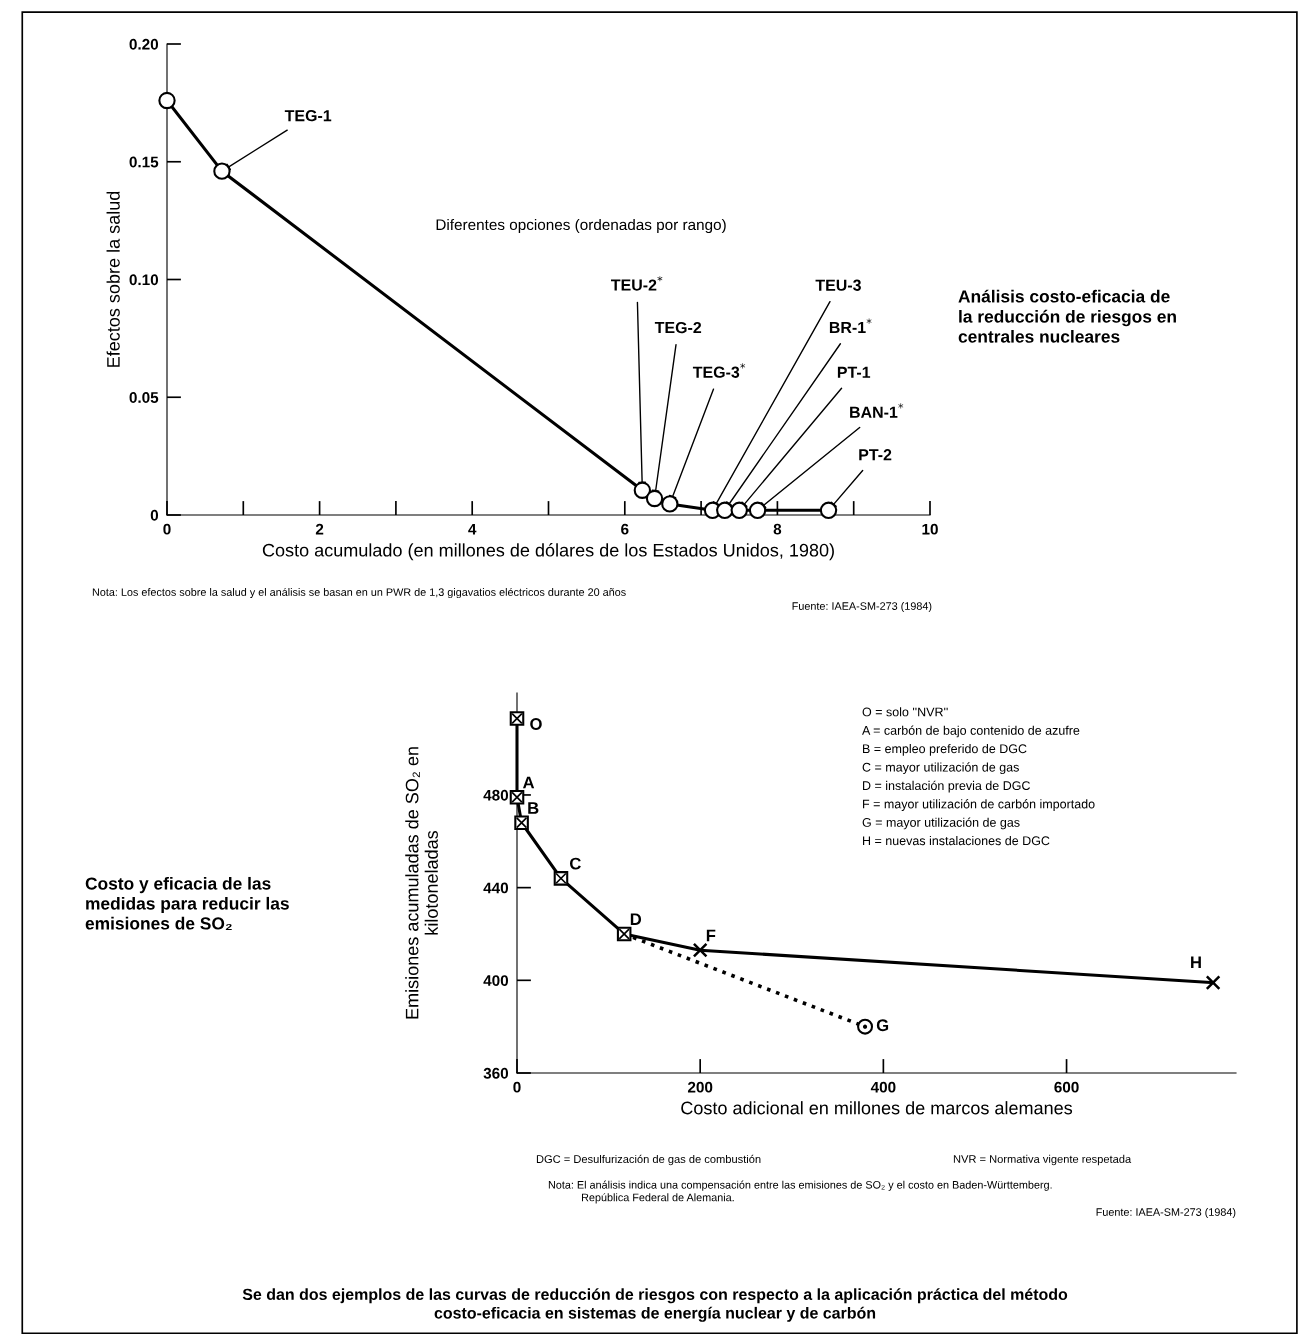 This screenshot has height=1344, width=1310. I want to click on x-tick-label: 4, so click(472, 529).